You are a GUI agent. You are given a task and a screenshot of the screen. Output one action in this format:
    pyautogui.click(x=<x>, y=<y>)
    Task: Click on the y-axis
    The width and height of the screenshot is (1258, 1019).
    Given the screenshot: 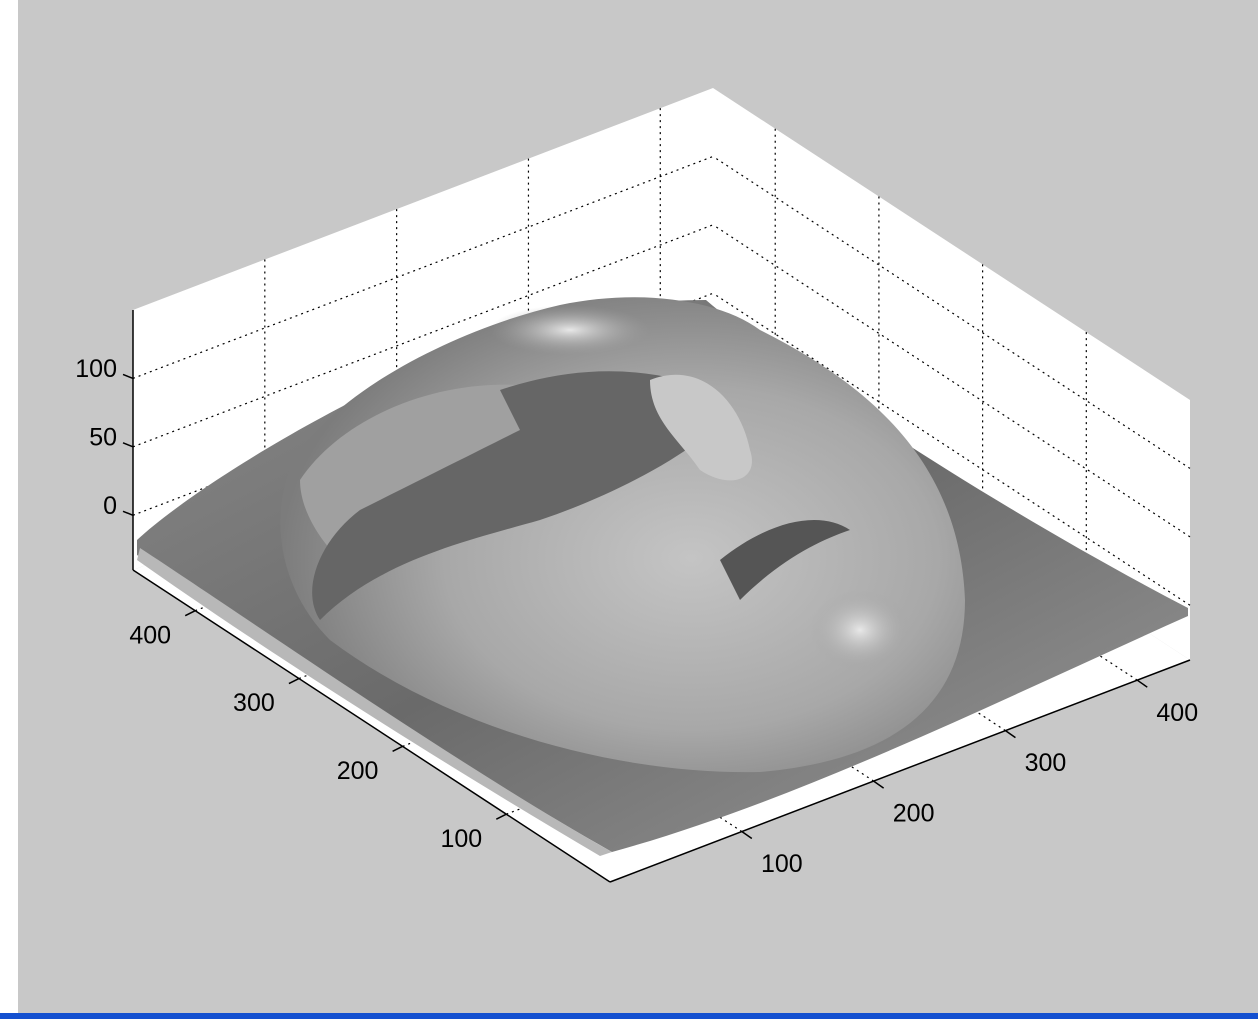 What is the action you would take?
    pyautogui.click(x=371, y=726)
    